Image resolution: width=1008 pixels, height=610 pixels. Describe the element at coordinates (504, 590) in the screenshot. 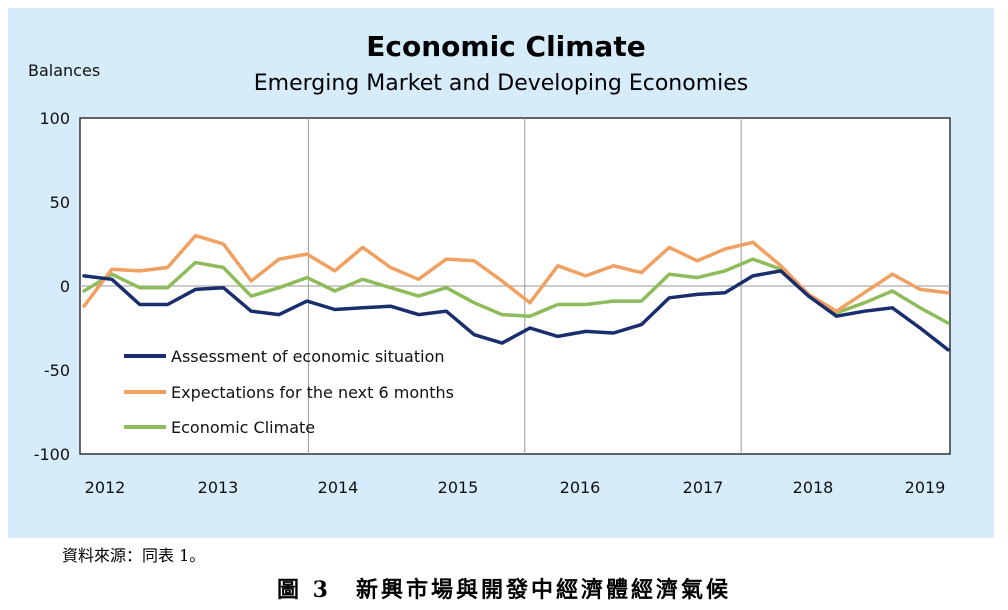

I see `figure-caption: 圖 3 新興市場與開發中經濟體經濟氣候` at that location.